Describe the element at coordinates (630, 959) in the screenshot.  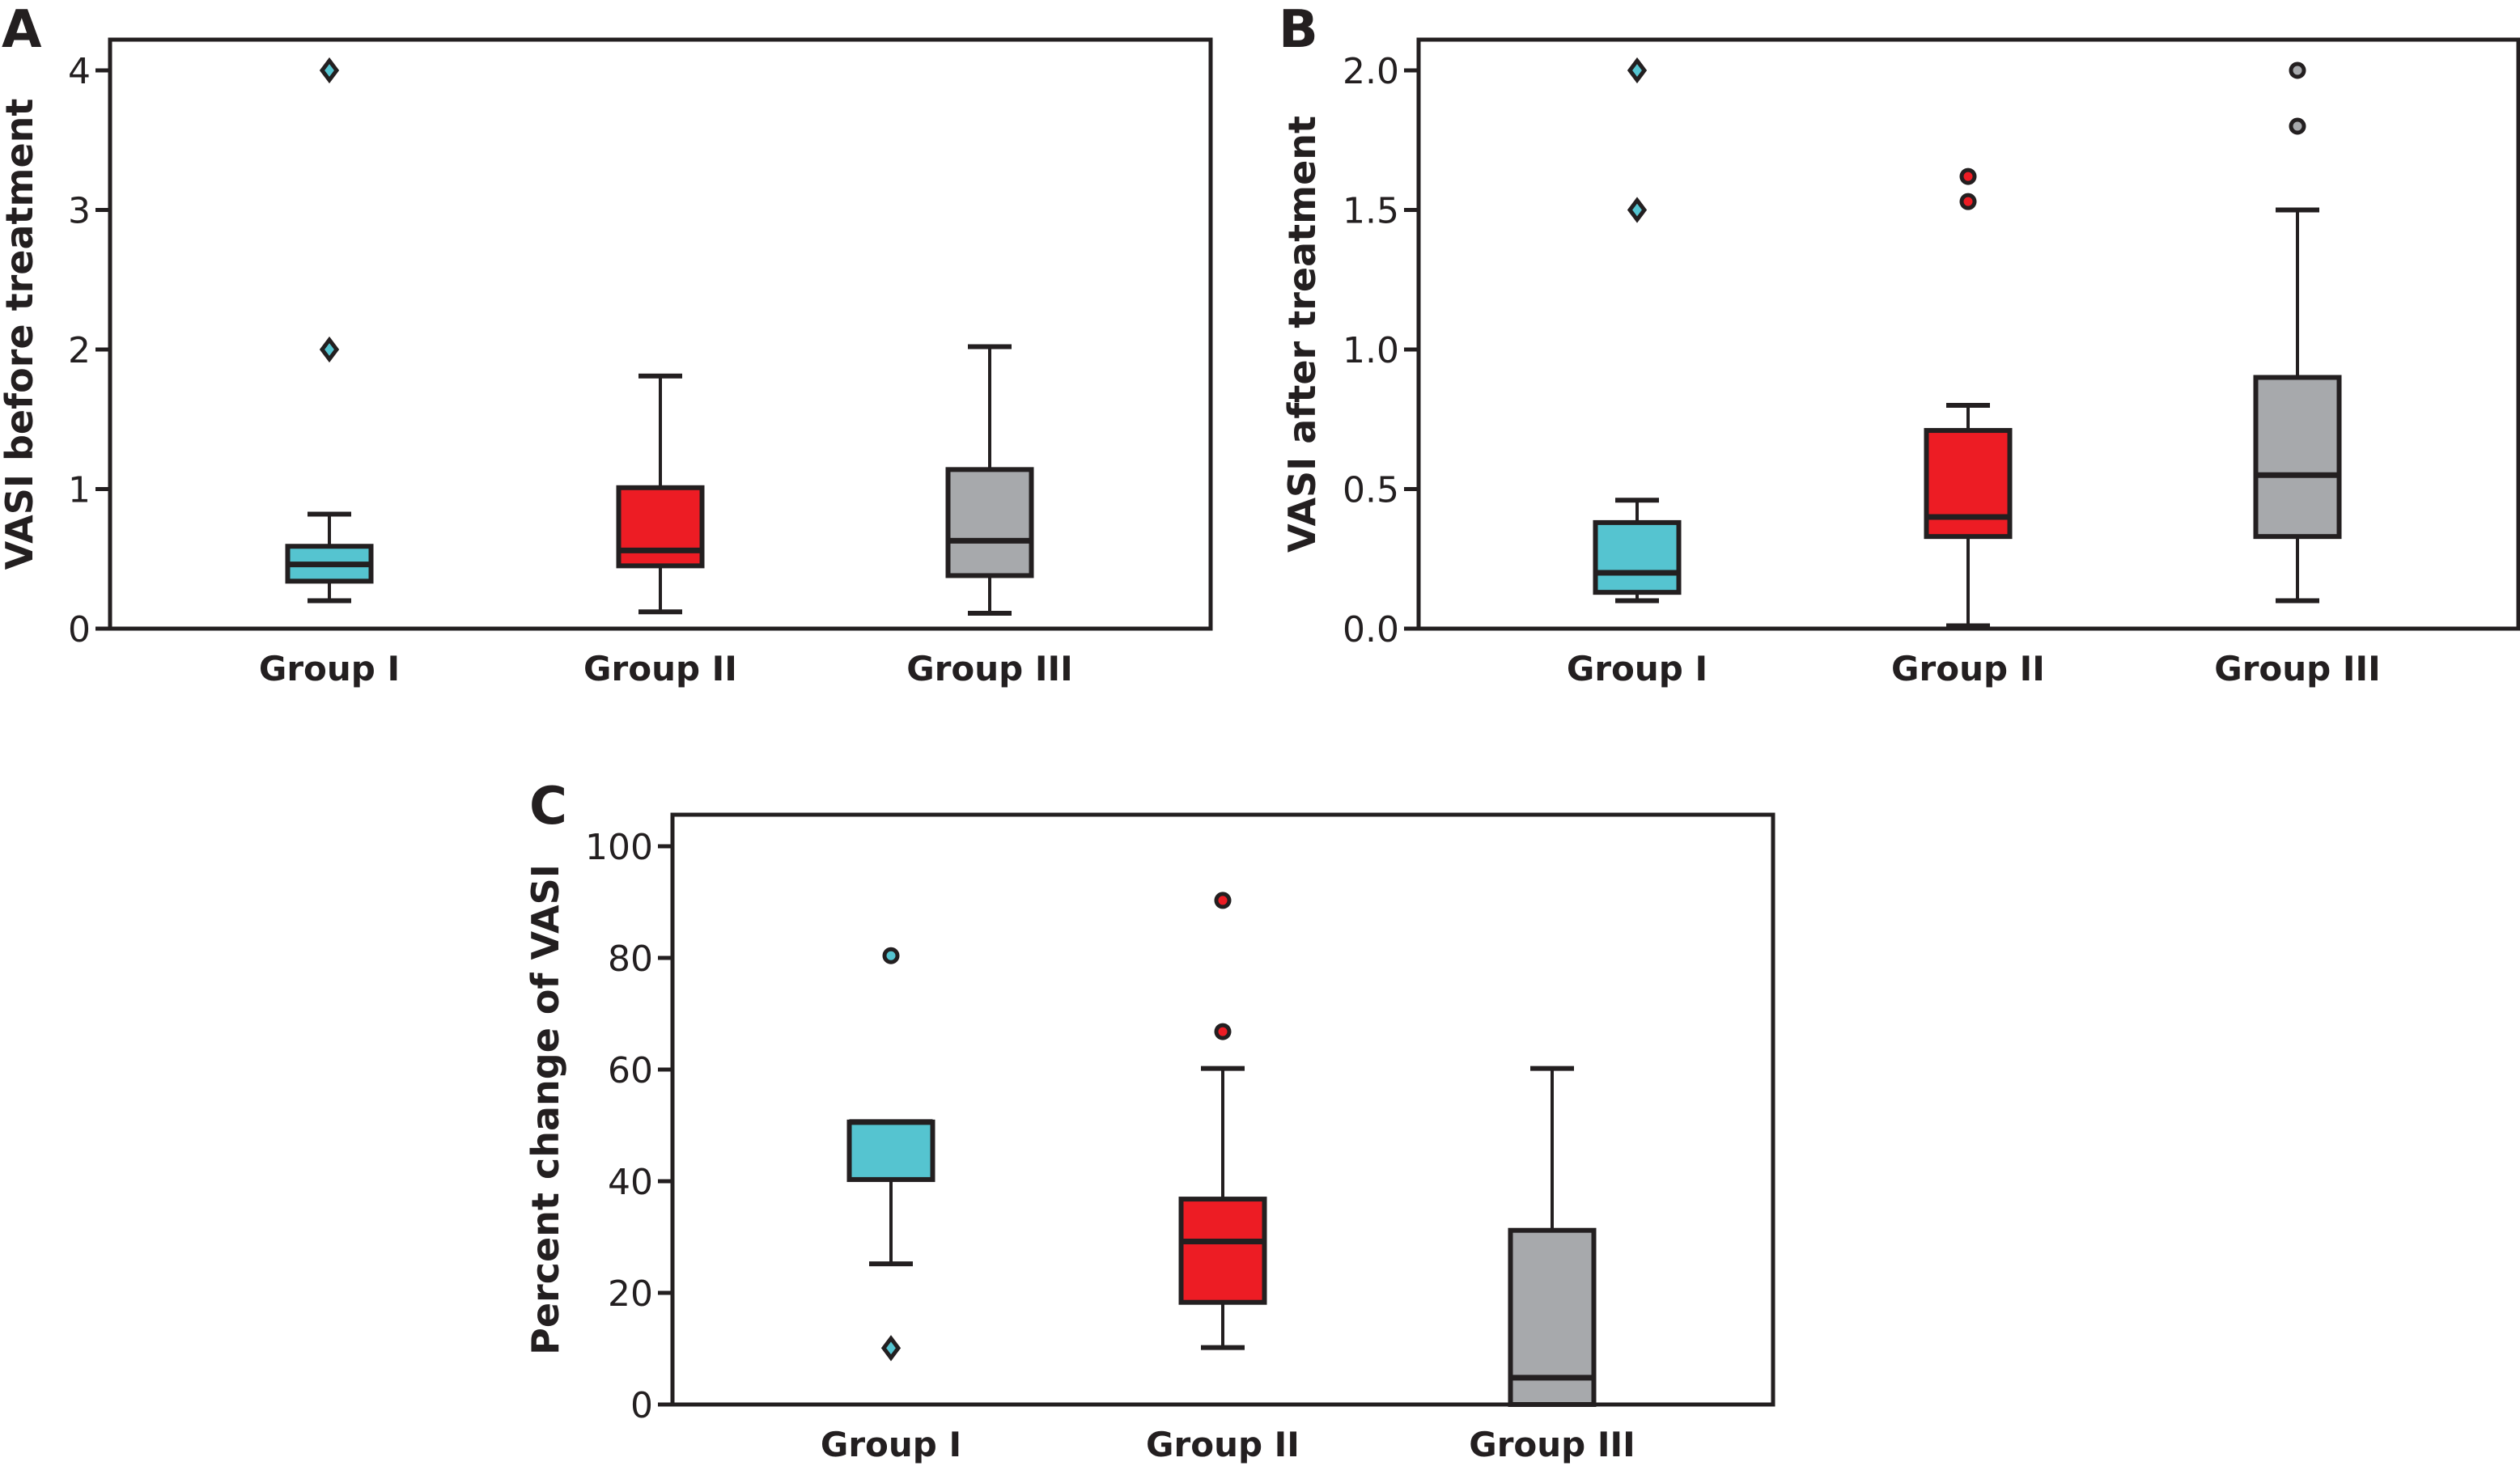
I see `y-tick-label: 80` at that location.